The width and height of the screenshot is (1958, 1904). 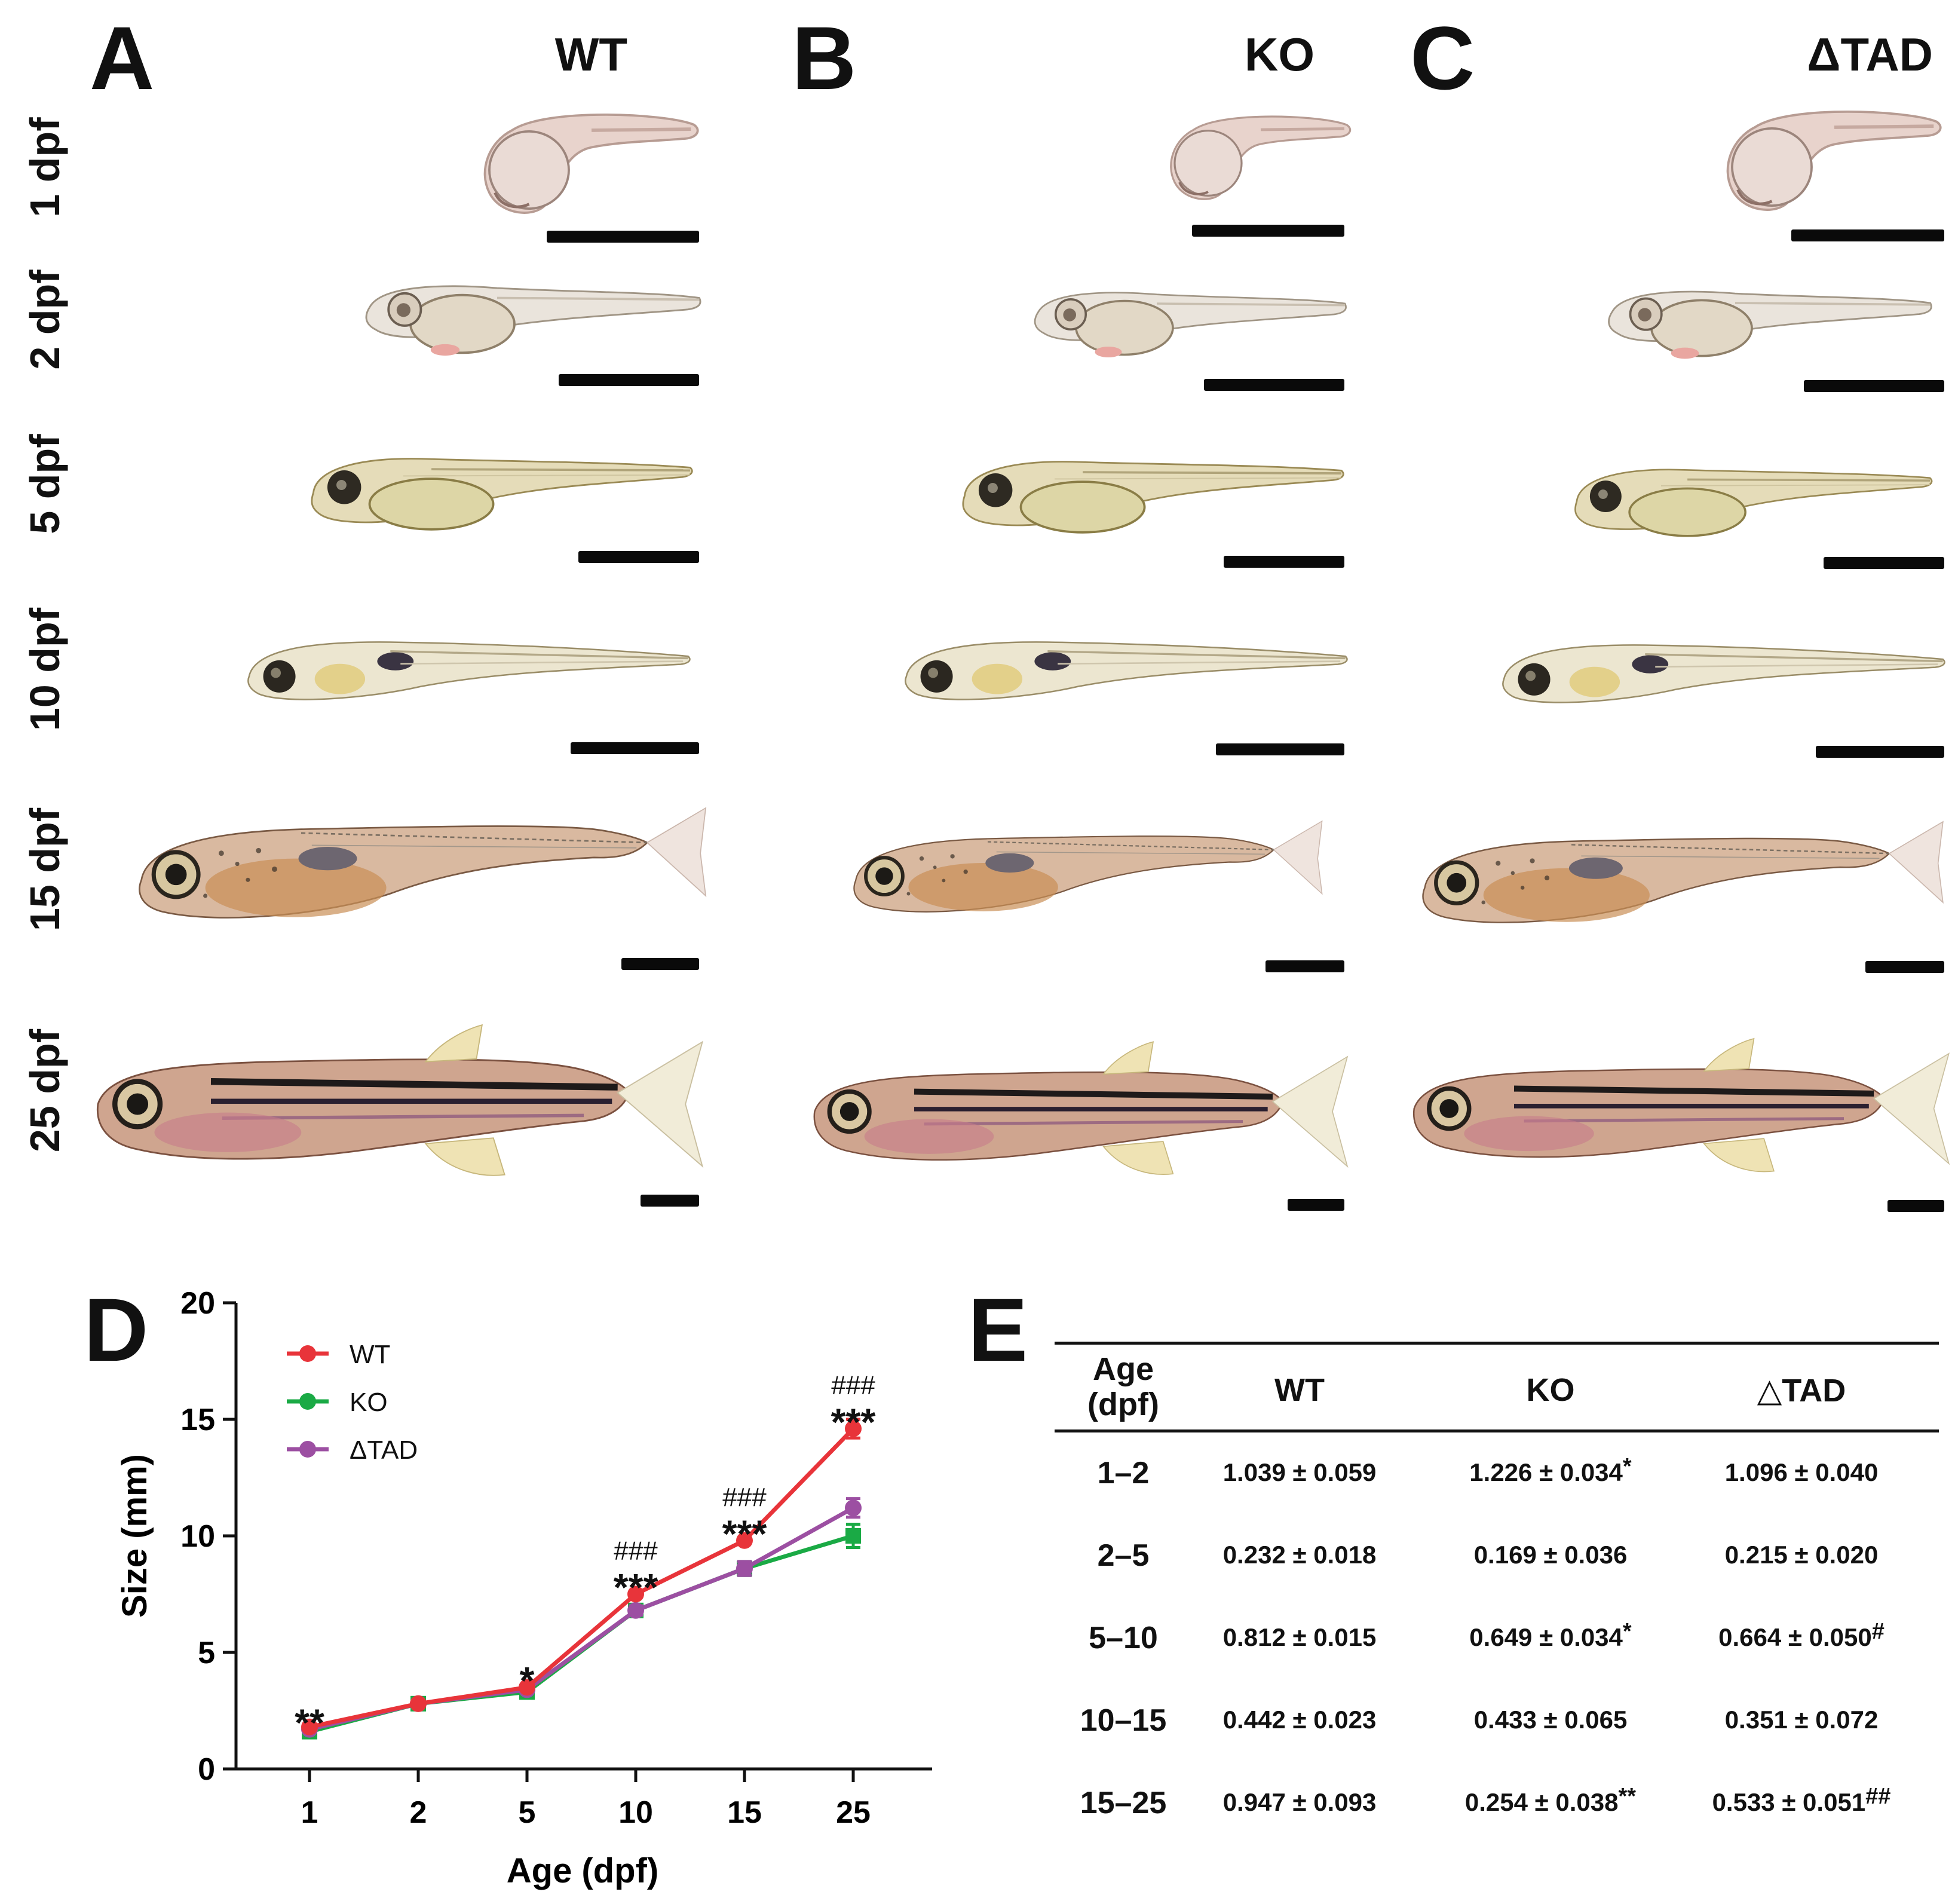 I want to click on genotype-label-dtad: ΔTAD, so click(x=1870, y=54).